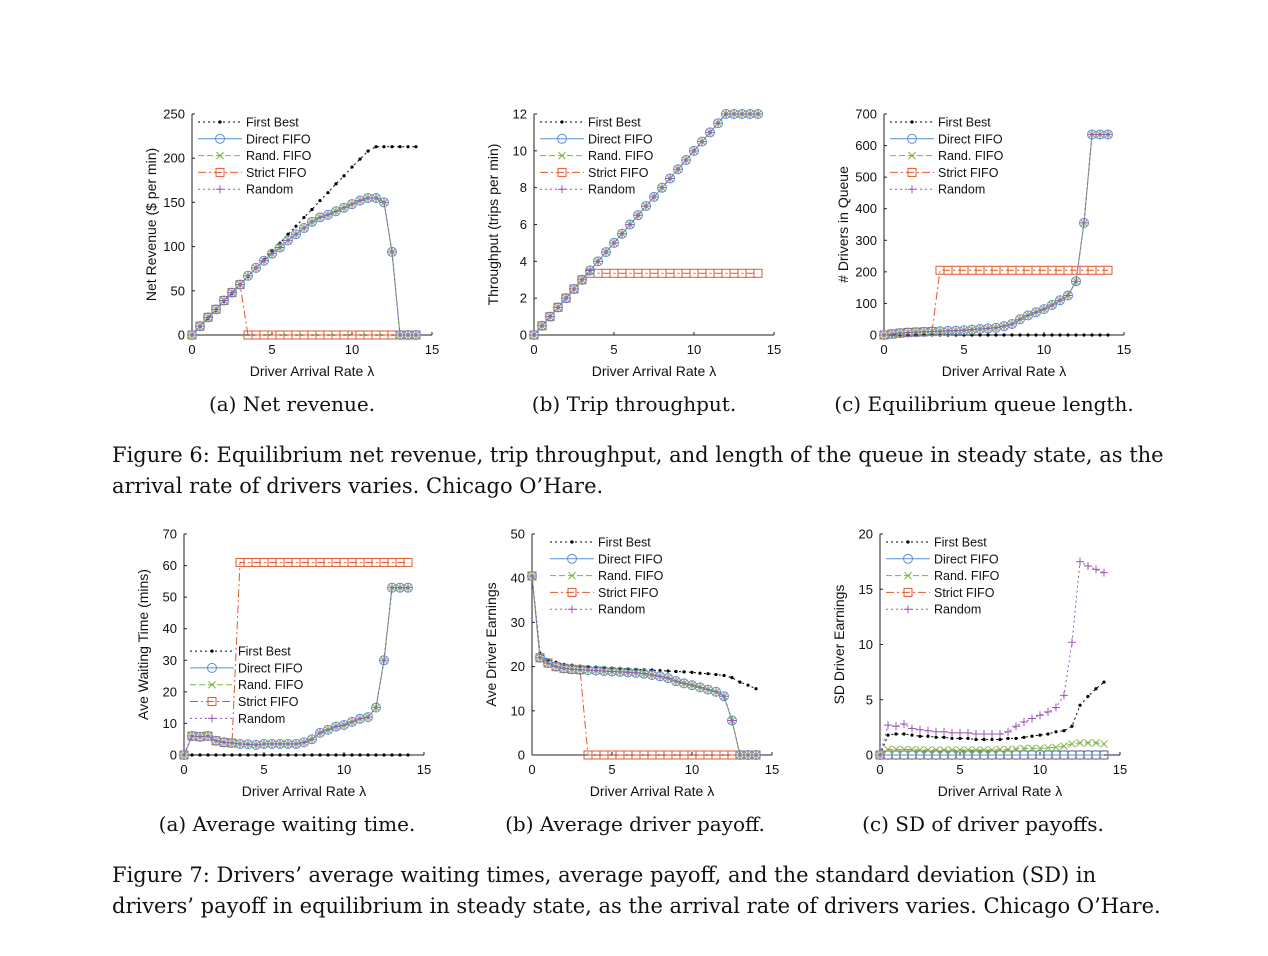 Image resolution: width=1268 pixels, height=956 pixels. Describe the element at coordinates (296, 658) in the screenshot. I see `series-strict-fifo` at that location.